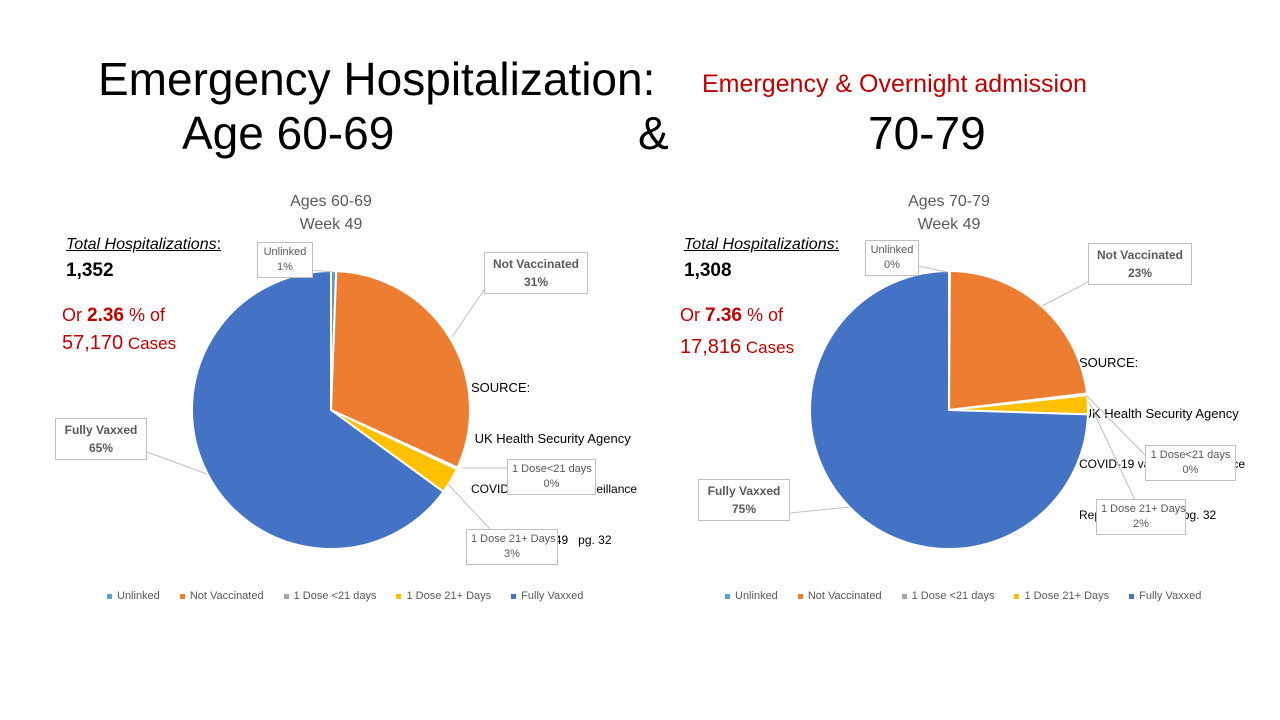 This screenshot has width=1280, height=720. What do you see at coordinates (1141, 517) in the screenshot?
I see `callout-1-dose-21-plus: 1 Dose 21+ Days 2%` at bounding box center [1141, 517].